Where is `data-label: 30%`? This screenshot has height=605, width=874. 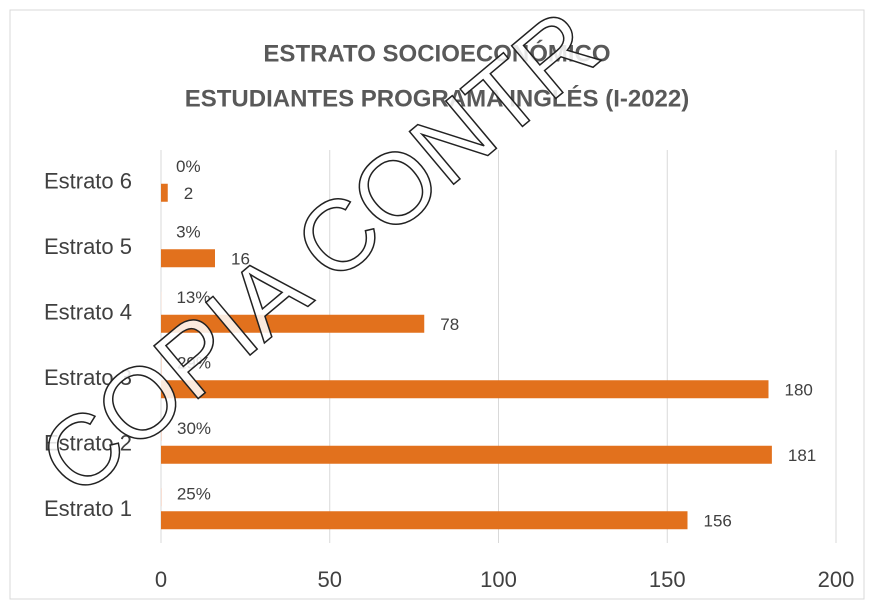 data-label: 30% is located at coordinates (194, 428).